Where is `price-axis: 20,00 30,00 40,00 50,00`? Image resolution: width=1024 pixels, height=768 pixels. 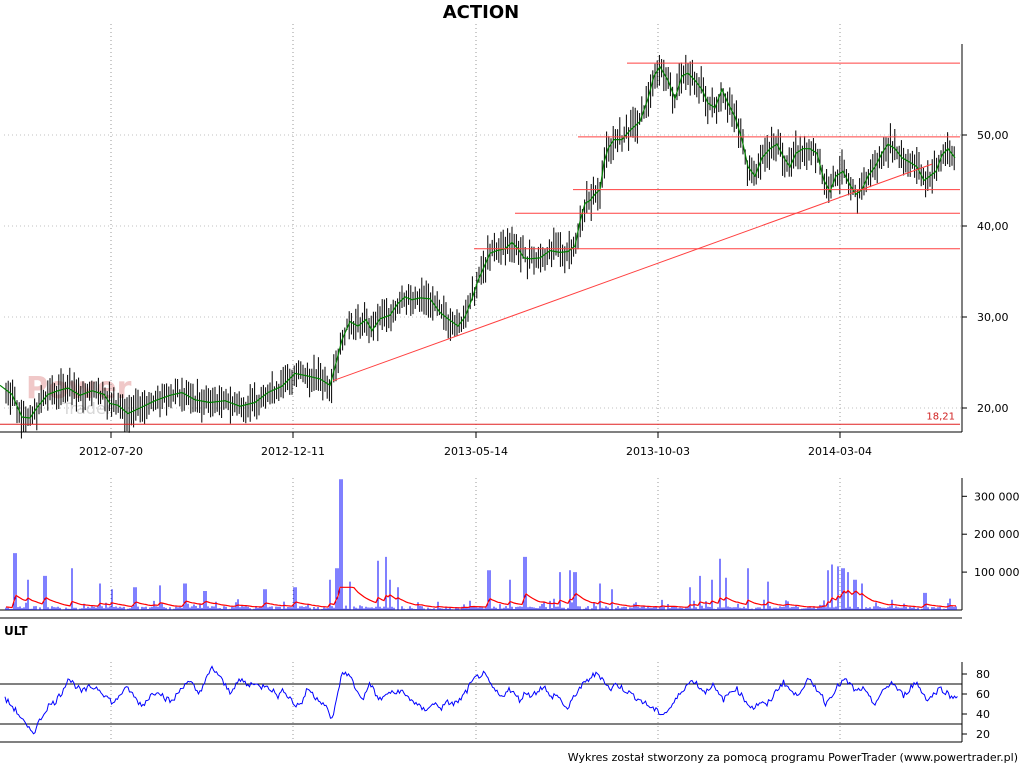 price-axis: 20,00 30,00 40,00 50,00 is located at coordinates (985, 272).